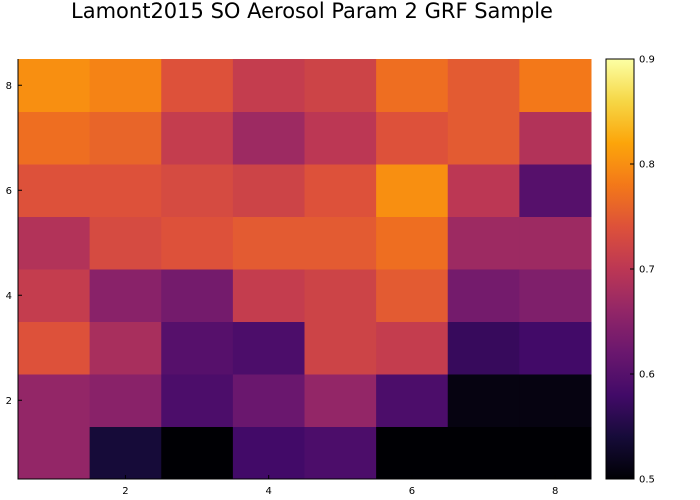 The width and height of the screenshot is (700, 500). What do you see at coordinates (412, 138) in the screenshot?
I see `heatmap-cell-r7-c6` at bounding box center [412, 138].